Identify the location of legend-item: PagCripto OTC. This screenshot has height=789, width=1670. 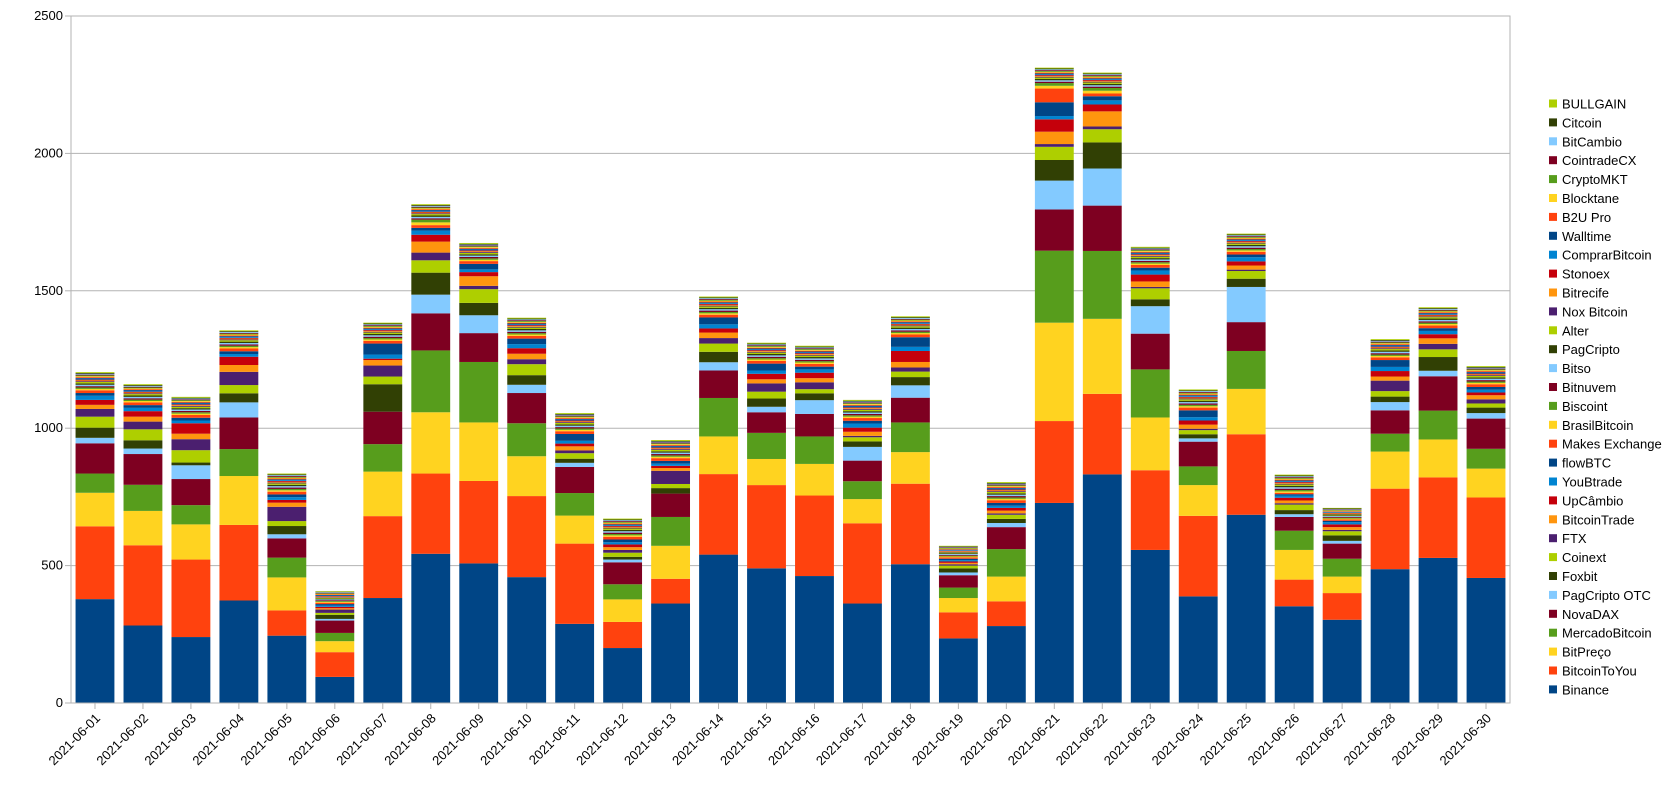
(1600, 595).